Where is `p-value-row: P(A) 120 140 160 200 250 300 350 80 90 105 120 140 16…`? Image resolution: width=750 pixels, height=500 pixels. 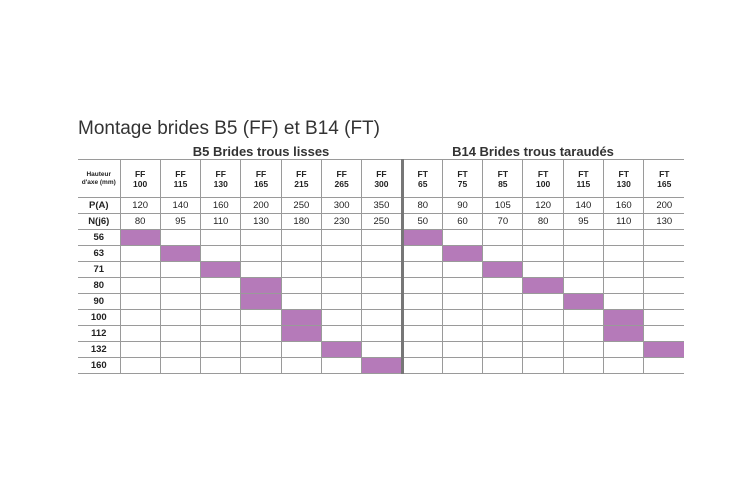
p-value-row: P(A) 120 140 160 200 250 300 350 80 90 105 120 140 16… is located at coordinates (381, 205).